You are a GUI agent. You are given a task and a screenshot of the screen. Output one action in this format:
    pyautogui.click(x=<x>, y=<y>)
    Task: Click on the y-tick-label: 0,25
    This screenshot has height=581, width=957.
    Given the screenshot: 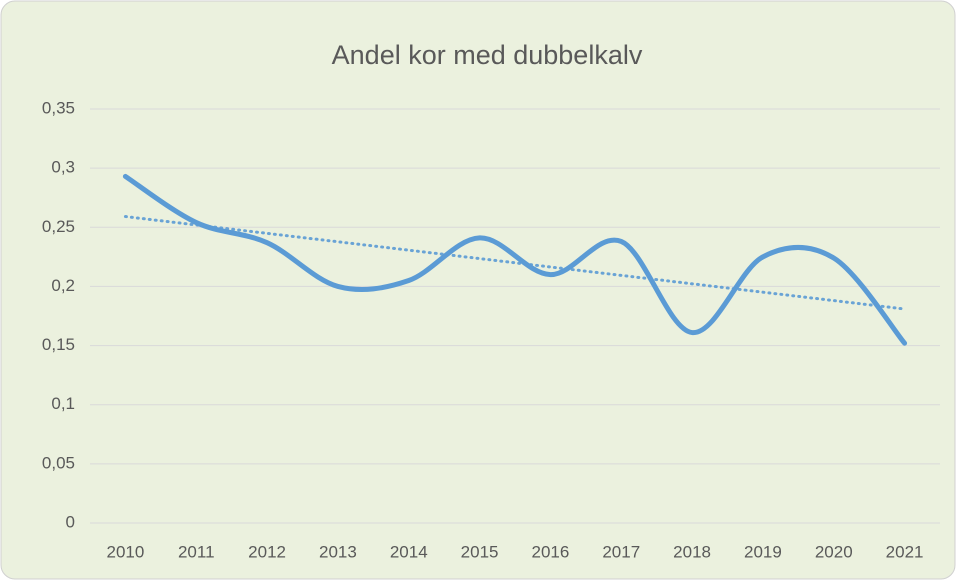 What is the action you would take?
    pyautogui.click(x=58, y=226)
    